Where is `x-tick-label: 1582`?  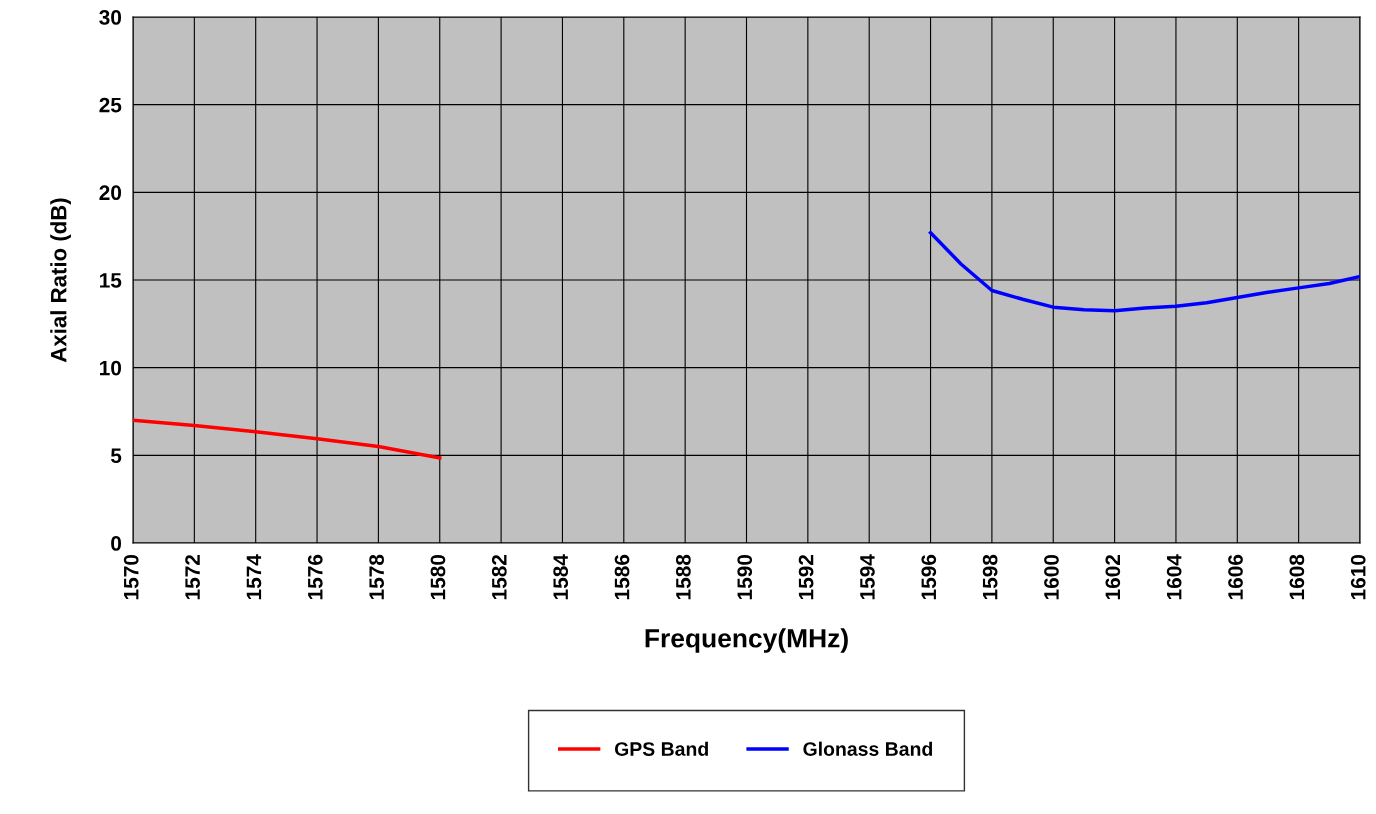 x-tick-label: 1582 is located at coordinates (499, 577).